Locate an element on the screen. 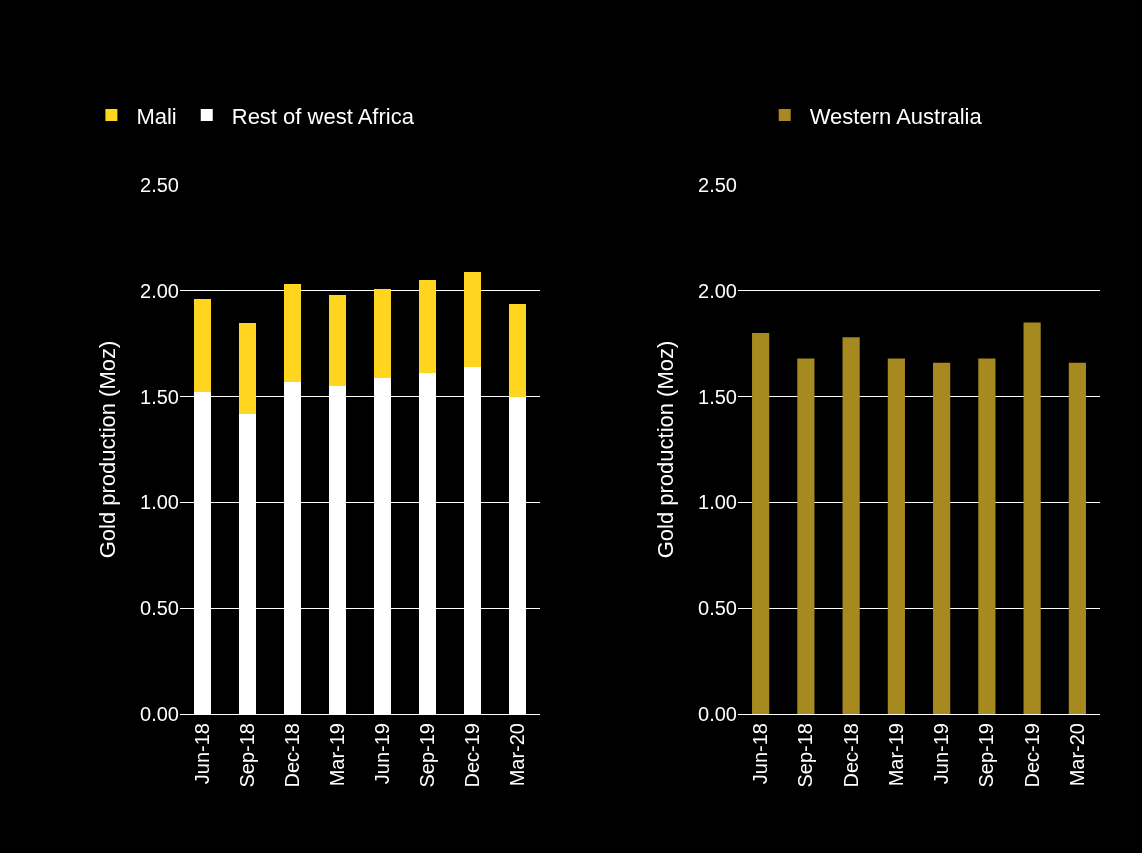 The image size is (1142, 853). legend-label: Rest of west Africa is located at coordinates (323, 116).